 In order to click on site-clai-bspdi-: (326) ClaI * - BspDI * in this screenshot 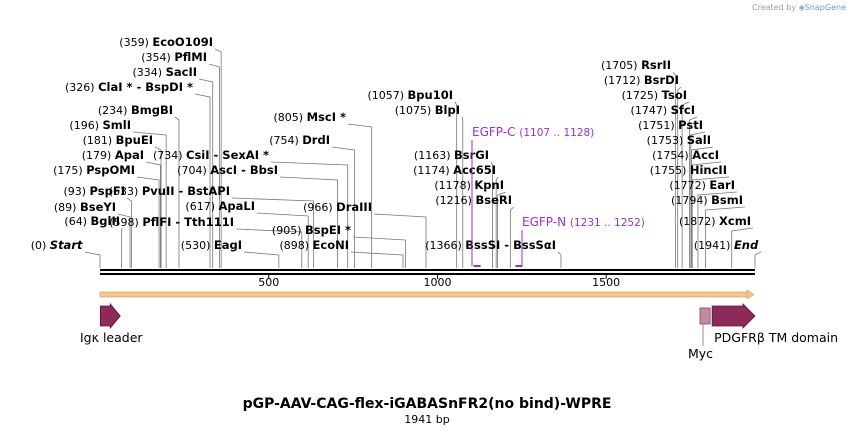, I will do `click(138, 174)`.